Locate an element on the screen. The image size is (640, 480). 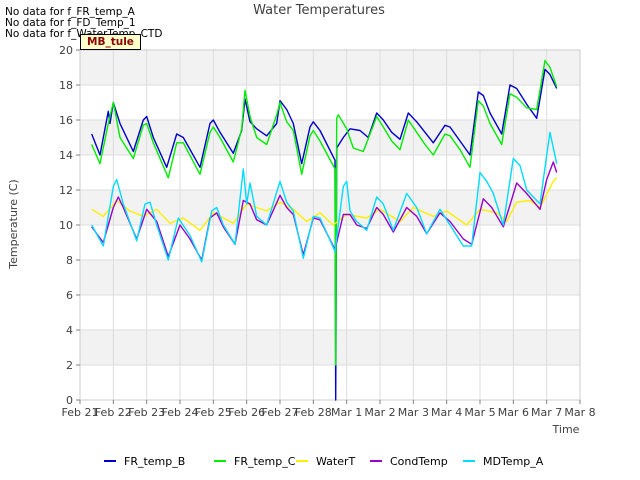
site-badge: MB_tule is located at coordinates (110, 42).